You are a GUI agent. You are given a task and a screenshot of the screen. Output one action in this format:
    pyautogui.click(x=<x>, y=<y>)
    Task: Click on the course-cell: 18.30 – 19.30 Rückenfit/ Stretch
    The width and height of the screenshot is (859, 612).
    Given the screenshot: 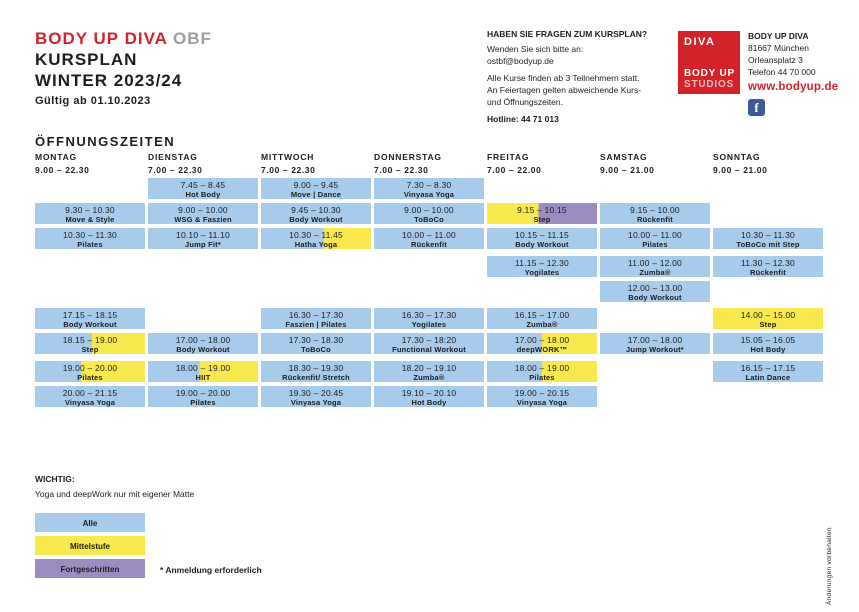 What is the action you would take?
    pyautogui.click(x=316, y=371)
    